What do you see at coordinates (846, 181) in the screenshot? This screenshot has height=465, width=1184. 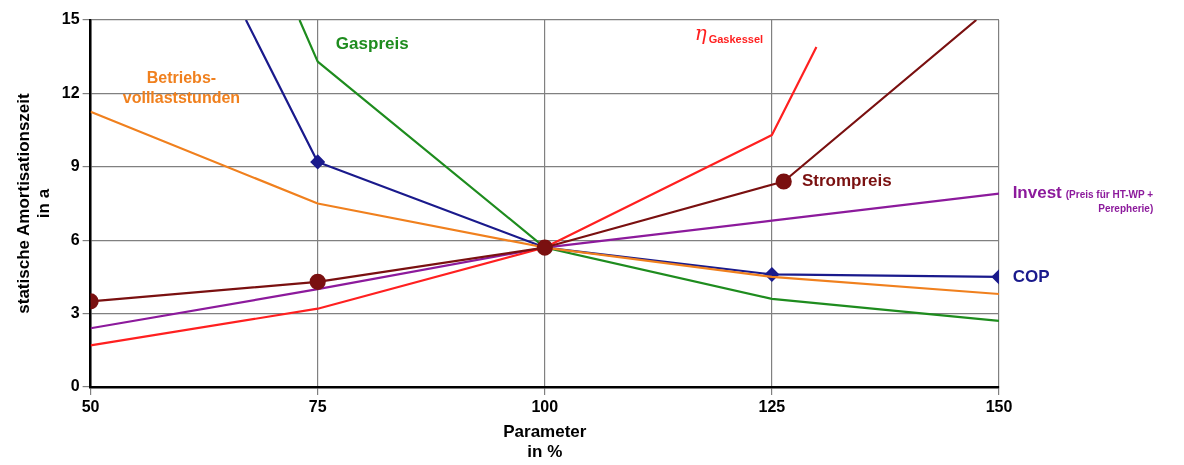 I see `series-label: Strompreis` at bounding box center [846, 181].